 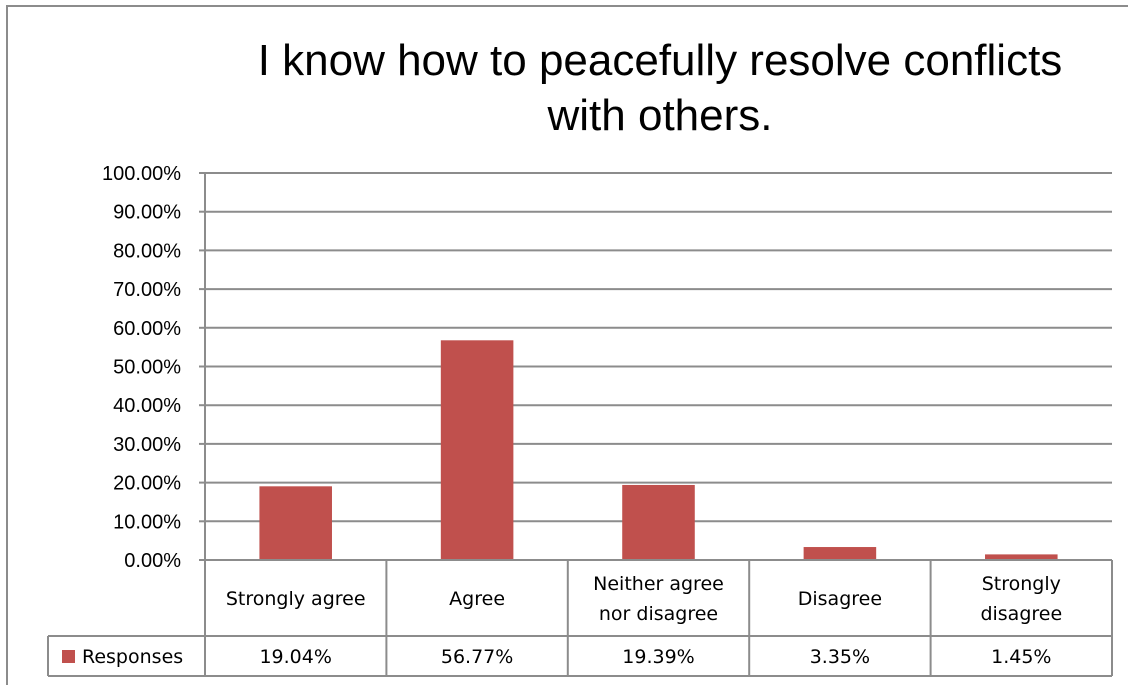 What do you see at coordinates (658, 584) in the screenshot?
I see `category-label: Neither agree` at bounding box center [658, 584].